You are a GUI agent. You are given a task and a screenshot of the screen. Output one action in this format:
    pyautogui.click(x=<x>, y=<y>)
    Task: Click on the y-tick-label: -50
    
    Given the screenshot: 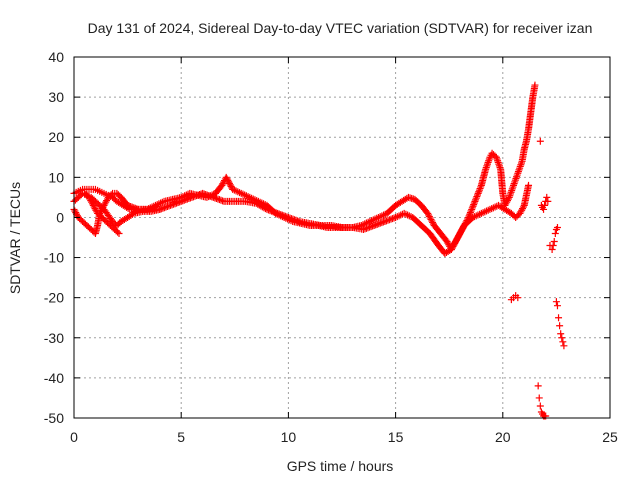 What is the action you would take?
    pyautogui.click(x=54, y=418)
    